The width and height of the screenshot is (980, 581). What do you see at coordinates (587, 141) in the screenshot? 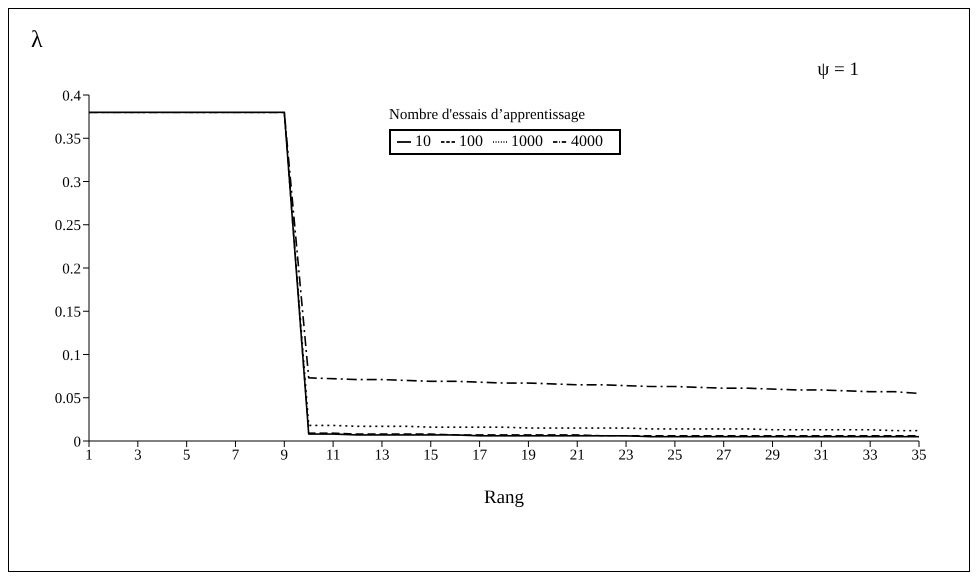
I see `legend-label: 4000` at bounding box center [587, 141].